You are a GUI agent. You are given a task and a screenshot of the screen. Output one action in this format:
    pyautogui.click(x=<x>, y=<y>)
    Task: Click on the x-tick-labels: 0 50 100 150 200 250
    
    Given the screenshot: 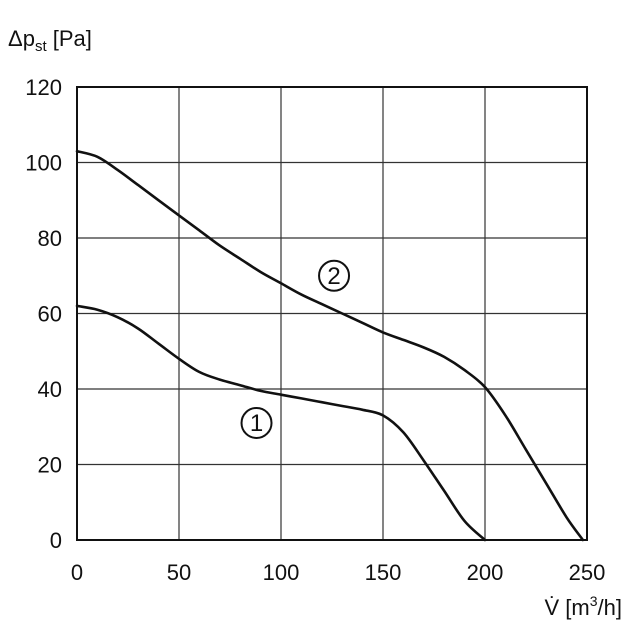 What is the action you would take?
    pyautogui.click(x=338, y=572)
    